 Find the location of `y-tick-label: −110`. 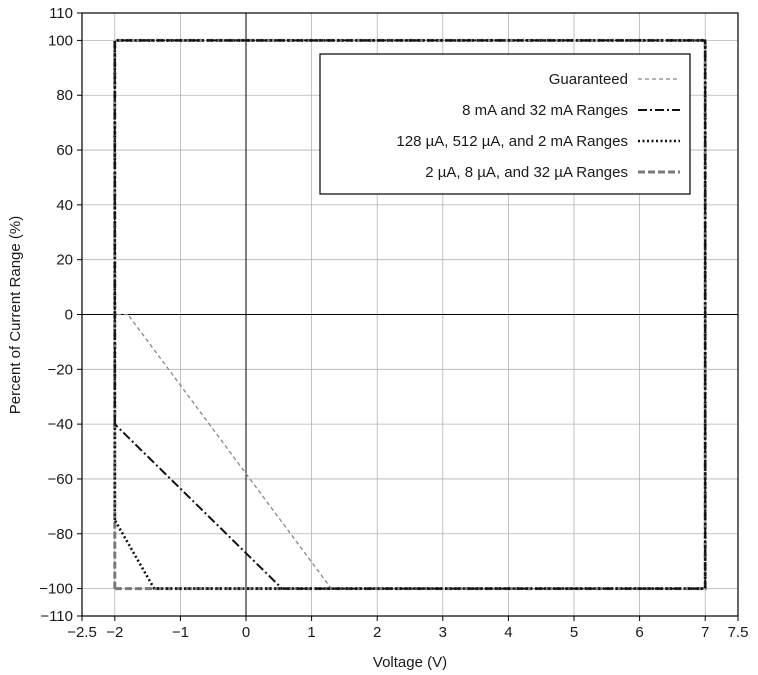

y-tick-label: −110 is located at coordinates (56, 616).